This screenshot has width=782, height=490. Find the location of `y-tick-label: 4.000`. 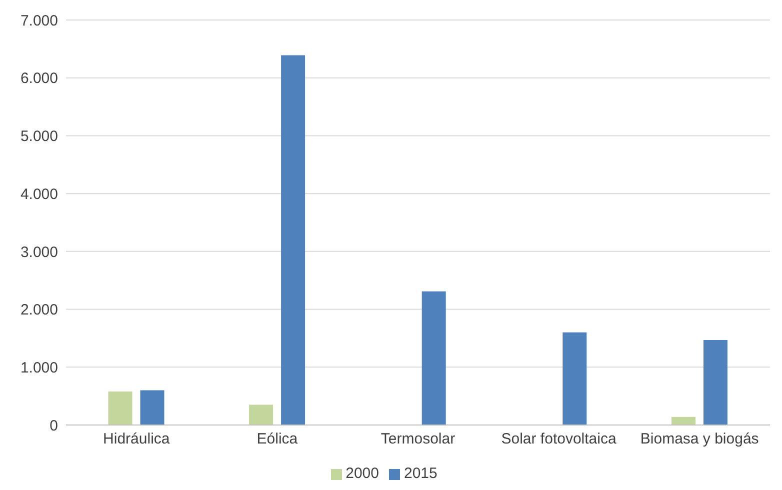

y-tick-label: 4.000 is located at coordinates (39, 194).